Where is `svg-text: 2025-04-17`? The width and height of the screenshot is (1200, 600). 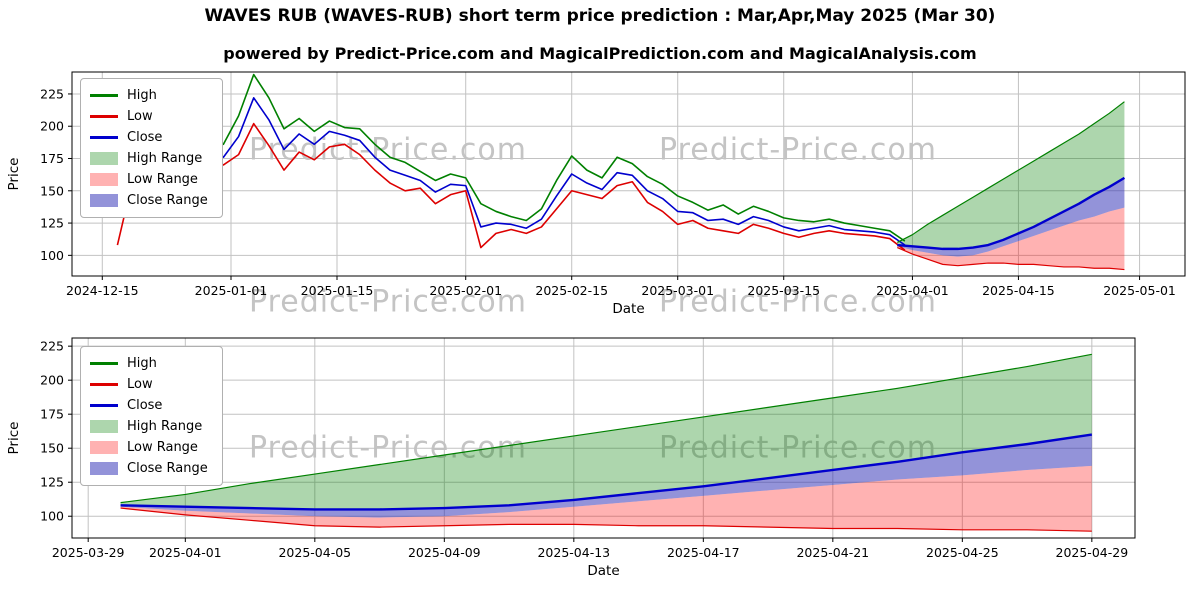 svg-text: 2025-04-17 is located at coordinates (703, 552).